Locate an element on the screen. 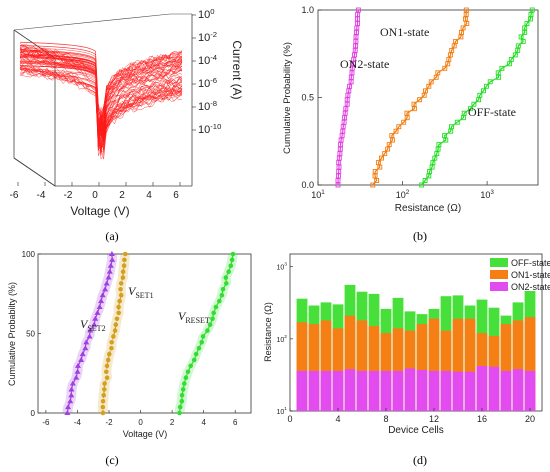 The image size is (550, 472). panel-b-ylabel: Cumulative Probability (%) is located at coordinates (287, 98).